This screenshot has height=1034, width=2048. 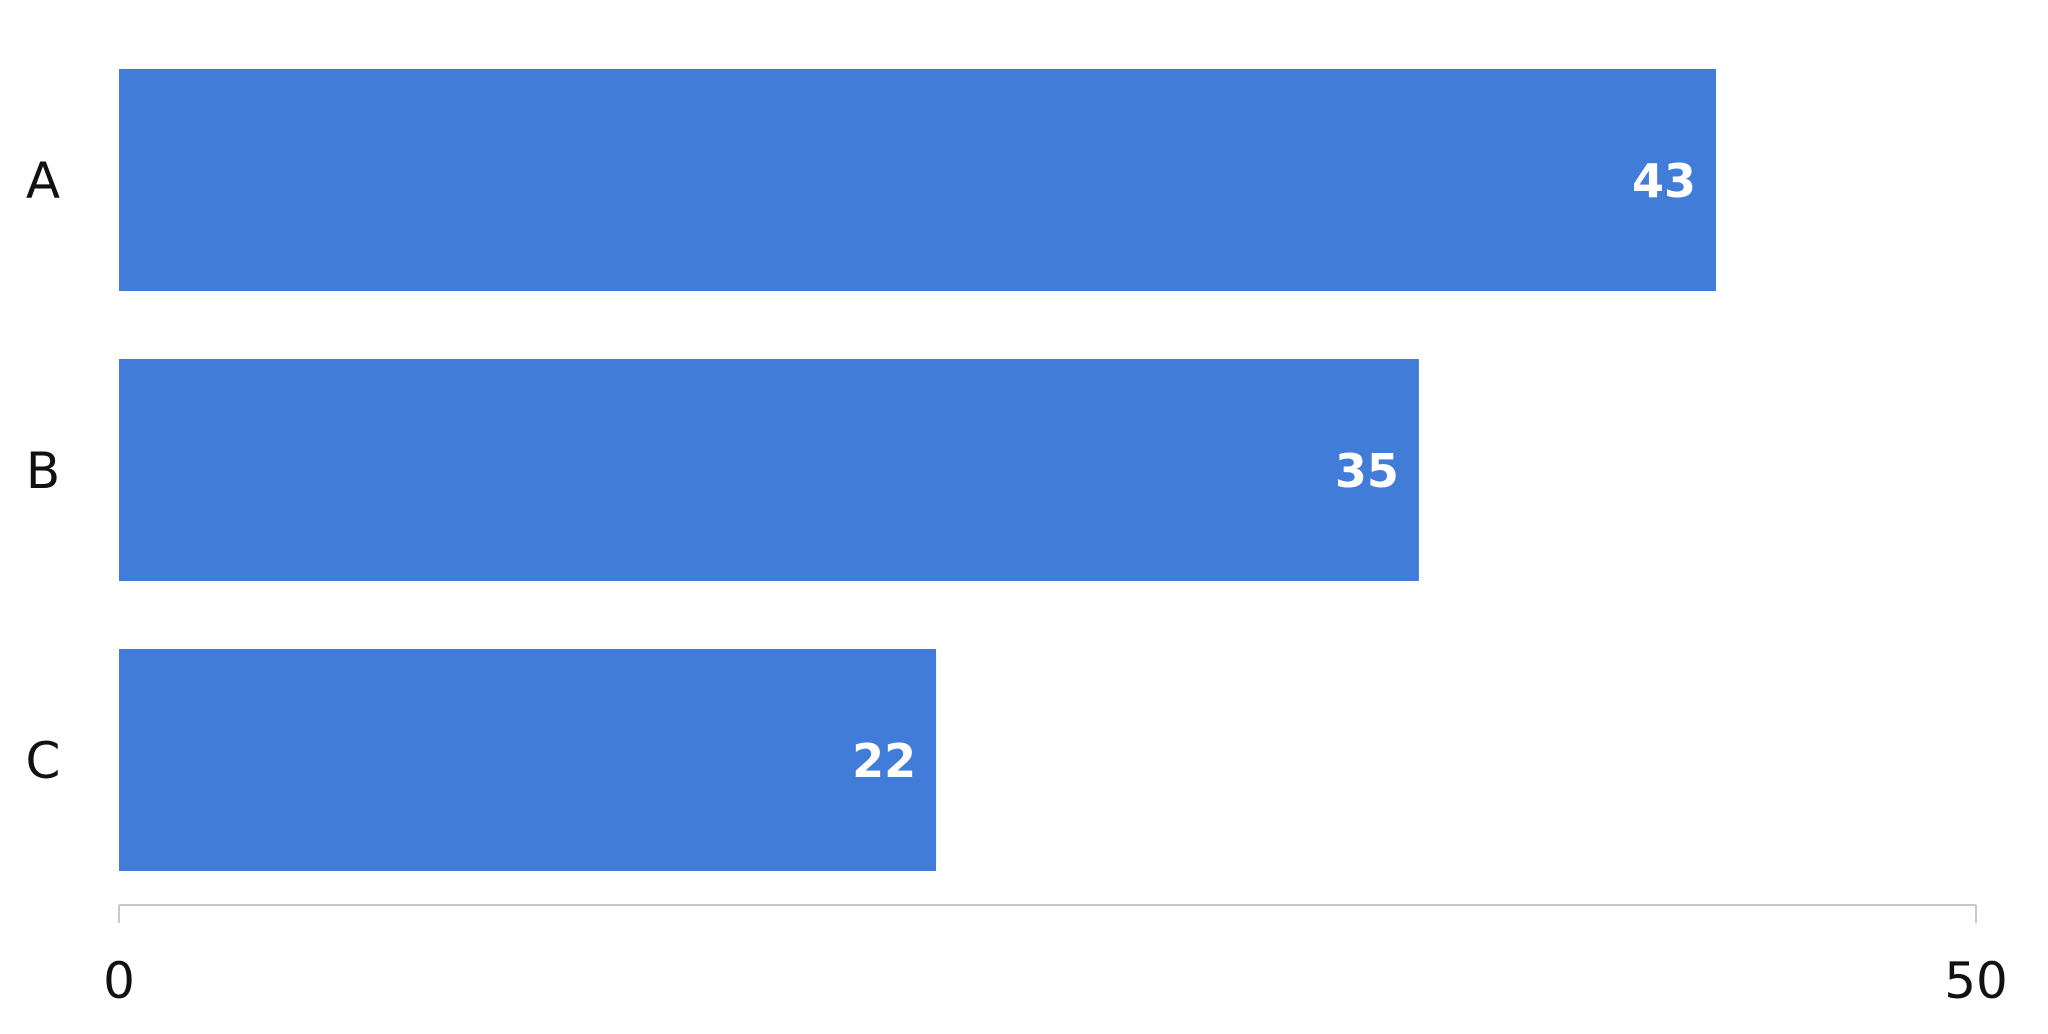 I want to click on x-tick-label-50: 50, so click(x=1976, y=981).